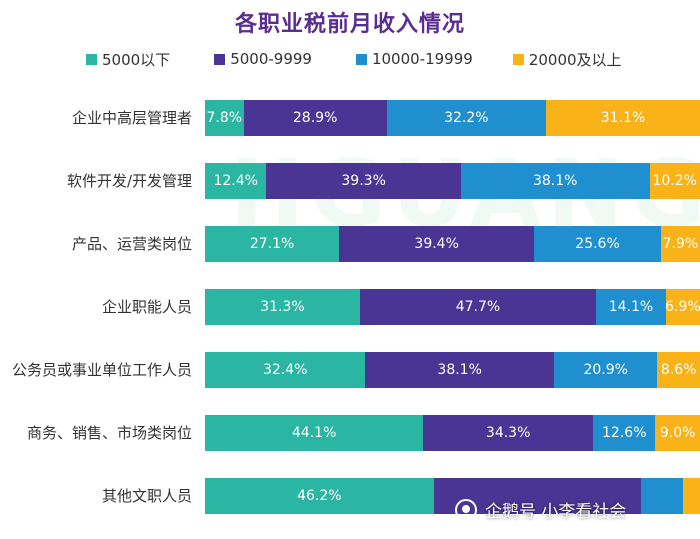  I want to click on value-label: 20.9%, so click(605, 370).